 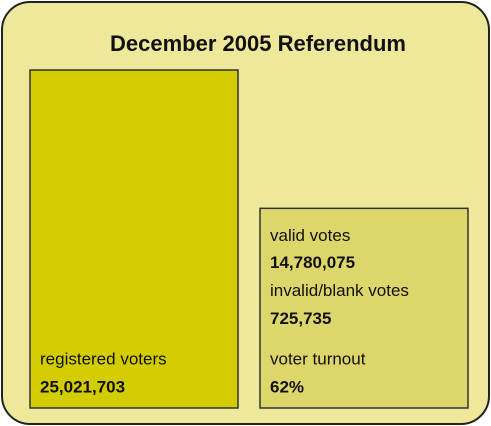 I want to click on annotation-label: voter turnout, so click(x=318, y=358).